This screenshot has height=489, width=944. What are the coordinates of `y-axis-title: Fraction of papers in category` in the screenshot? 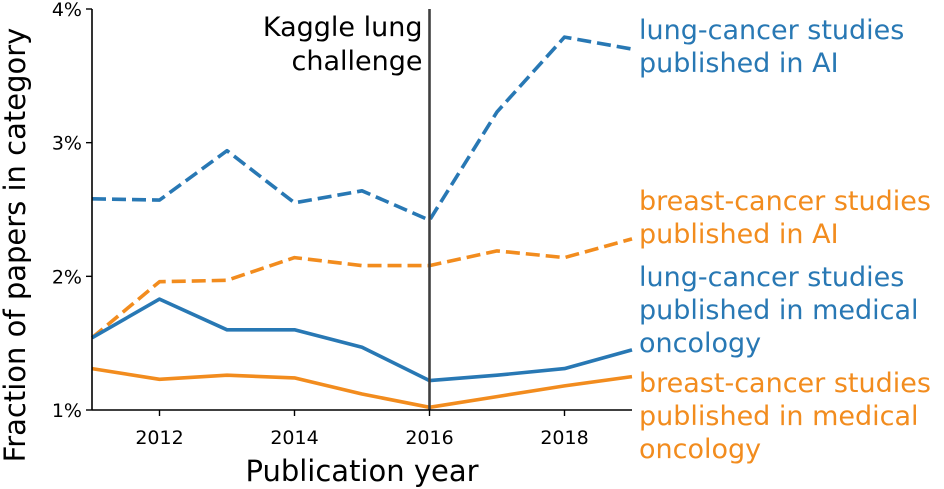 It's located at (16, 245).